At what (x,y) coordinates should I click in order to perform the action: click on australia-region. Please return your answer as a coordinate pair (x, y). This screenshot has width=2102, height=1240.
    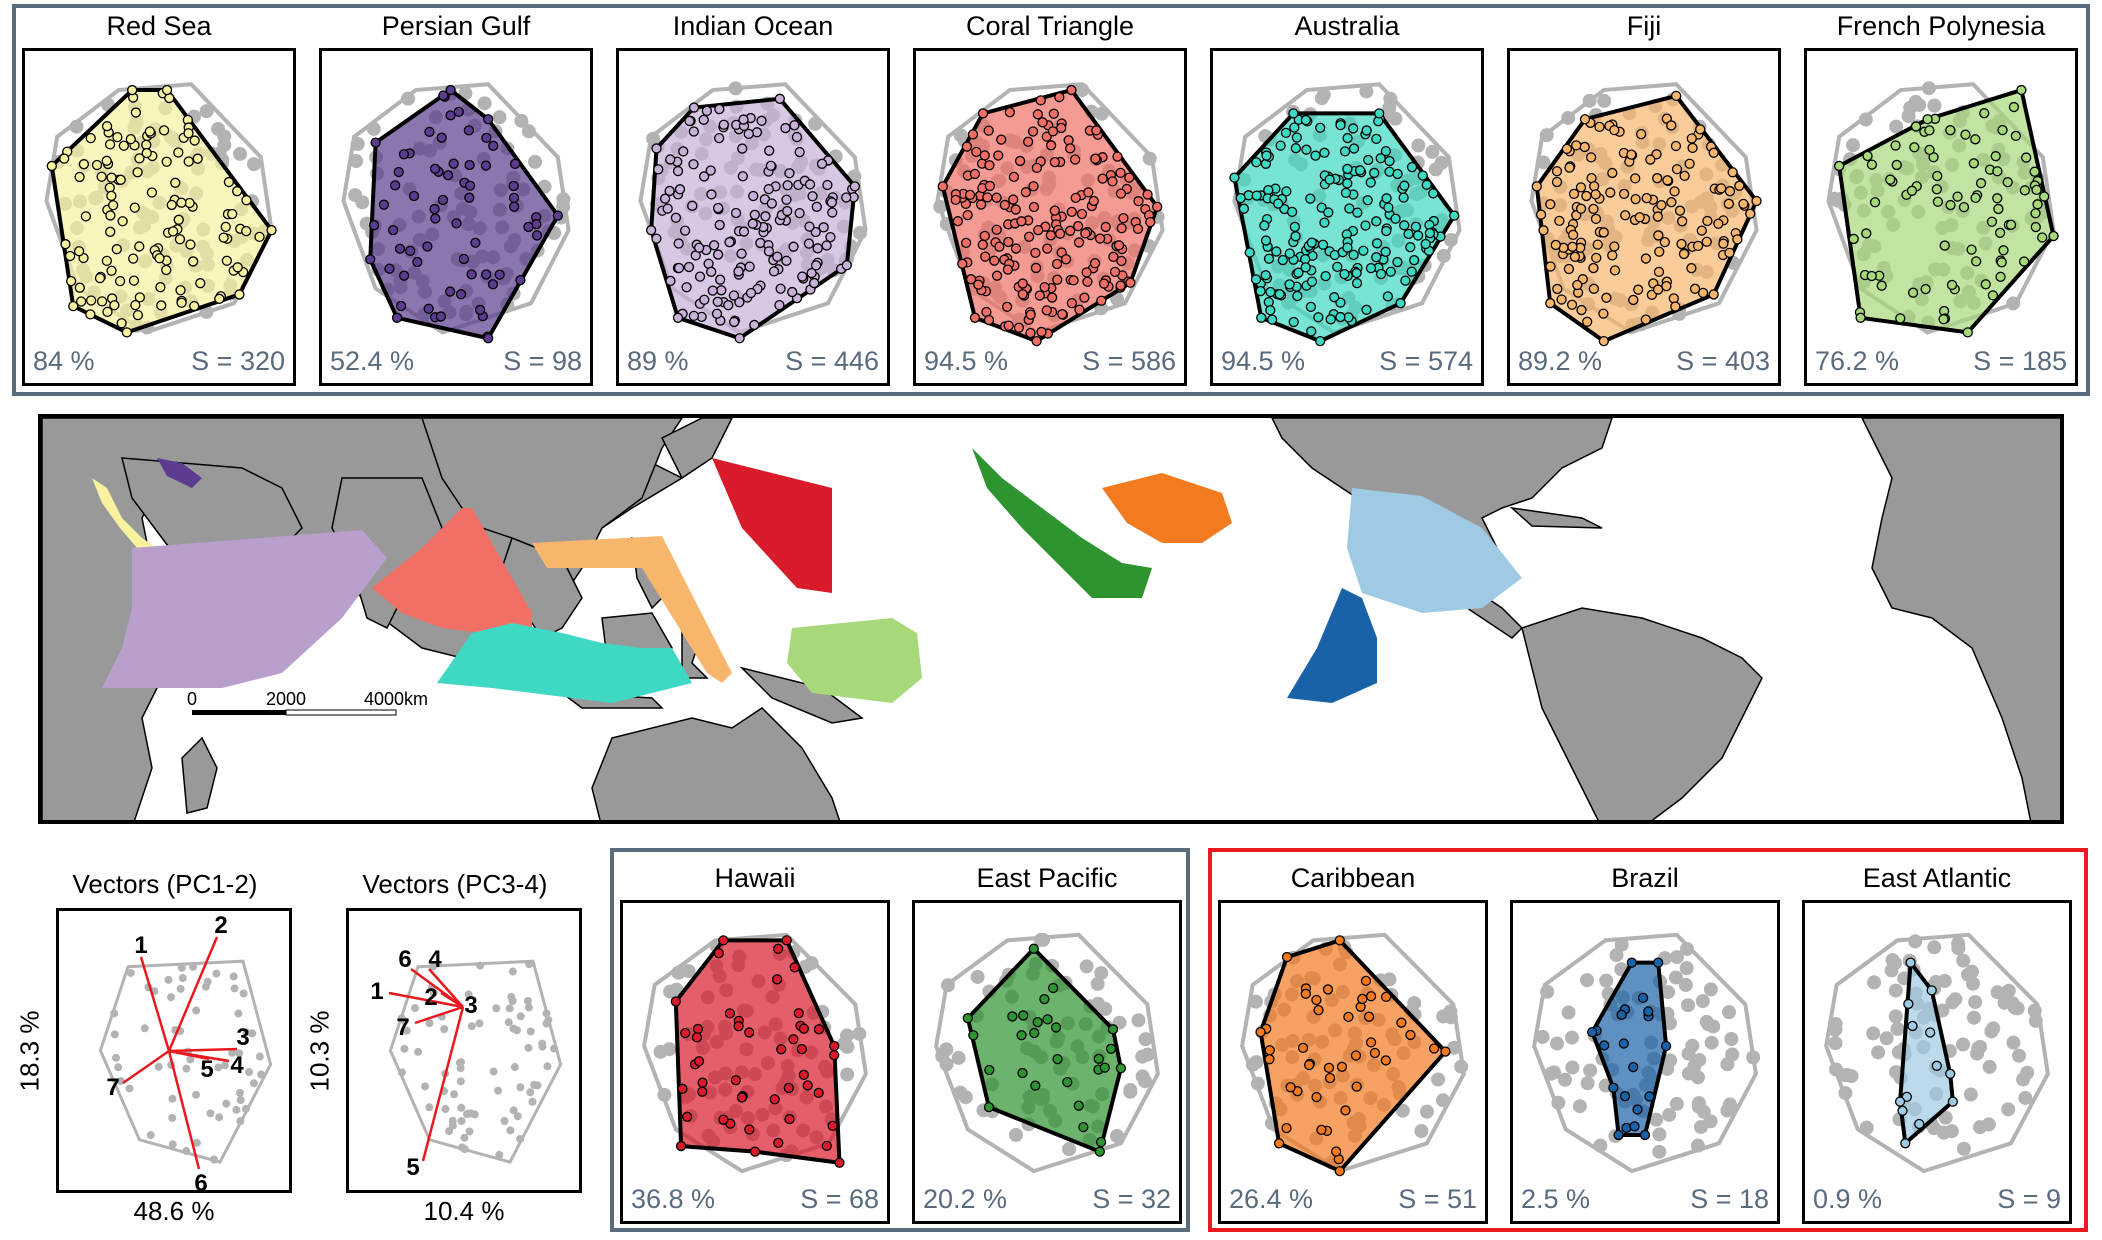
    Looking at the image, I should click on (564, 663).